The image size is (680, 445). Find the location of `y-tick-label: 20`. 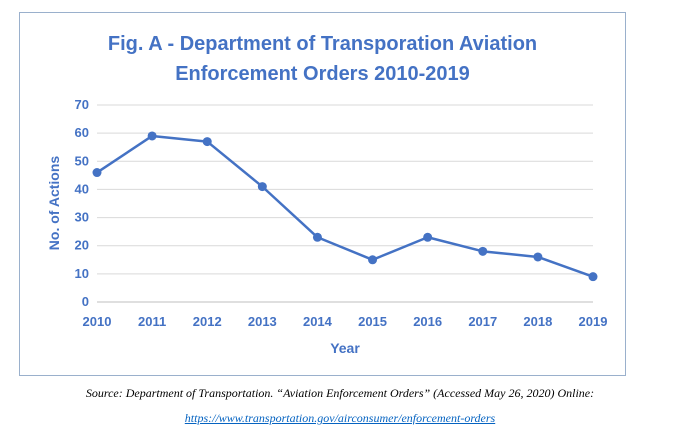

y-tick-label: 20 is located at coordinates (82, 245).